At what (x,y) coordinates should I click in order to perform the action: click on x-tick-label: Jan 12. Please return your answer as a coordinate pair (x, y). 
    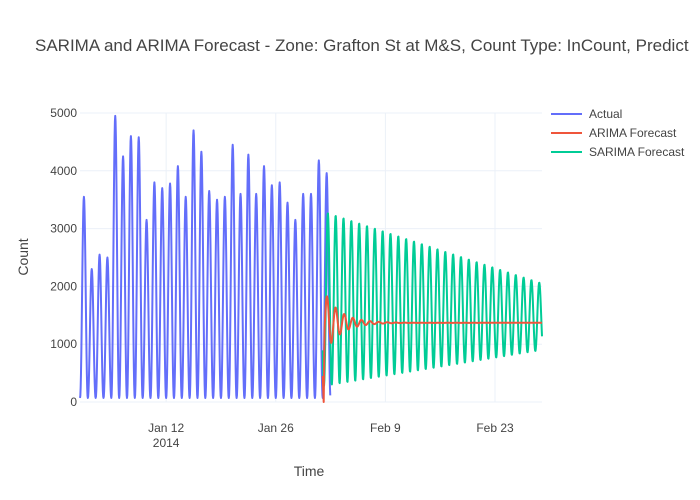
    Looking at the image, I should click on (166, 428).